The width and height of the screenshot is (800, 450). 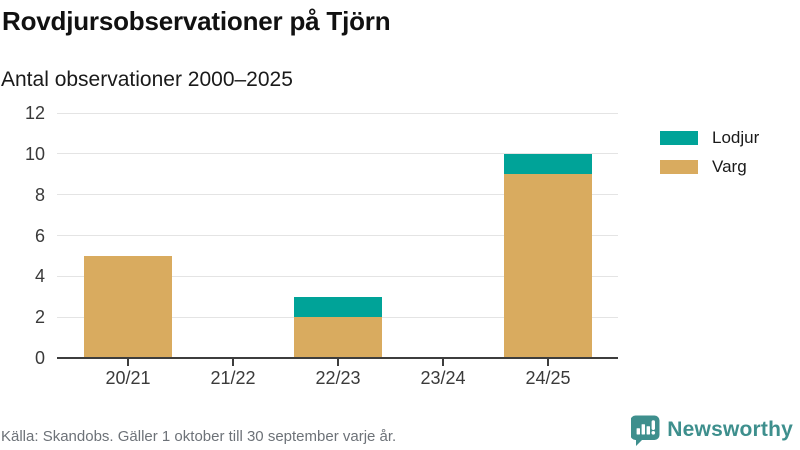 I want to click on x-axis-line, so click(x=337, y=358).